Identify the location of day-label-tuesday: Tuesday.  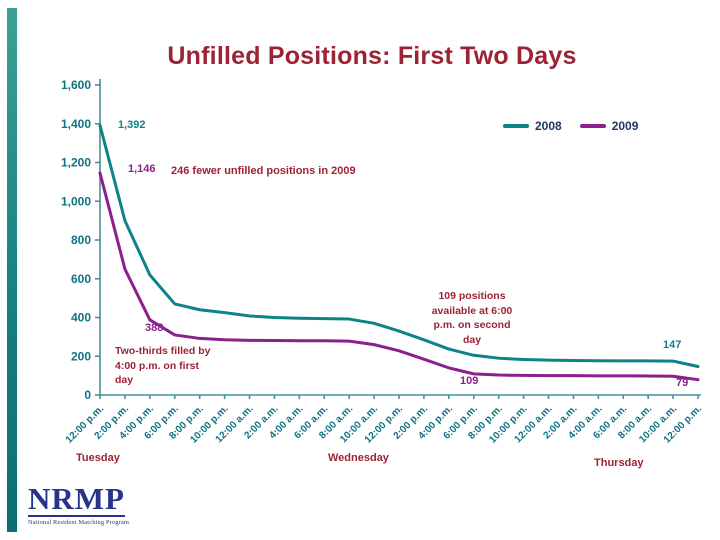
(98, 458).